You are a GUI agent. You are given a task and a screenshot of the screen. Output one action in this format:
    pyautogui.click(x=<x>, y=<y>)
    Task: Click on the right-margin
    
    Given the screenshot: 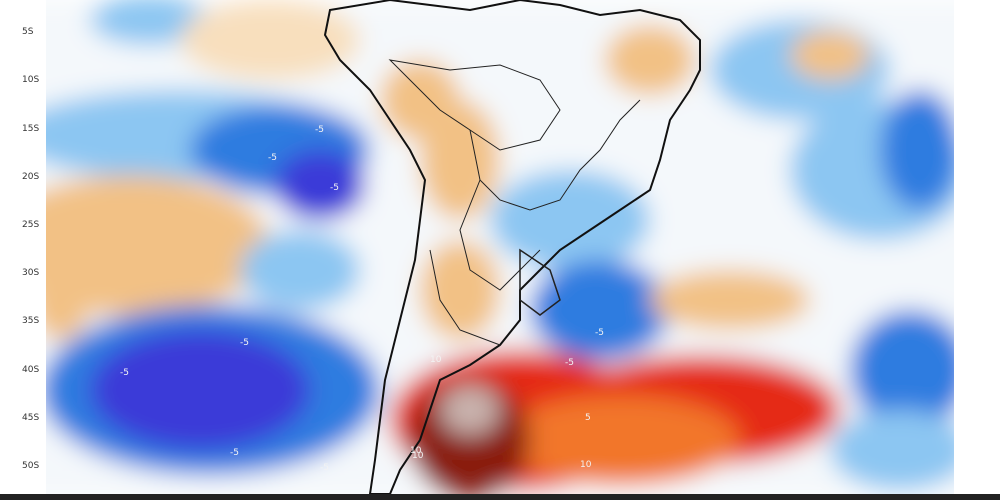 What is the action you would take?
    pyautogui.click(x=977, y=250)
    